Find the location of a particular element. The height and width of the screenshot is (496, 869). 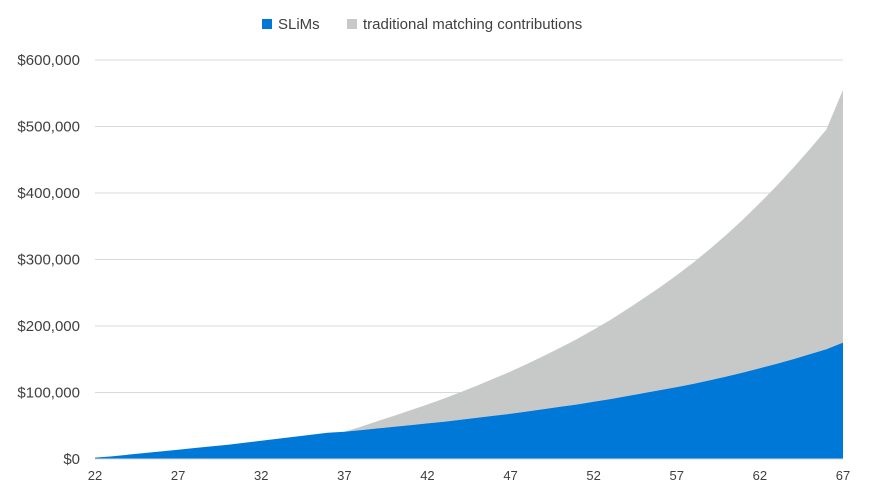

x-tick-label: 22 is located at coordinates (95, 475).